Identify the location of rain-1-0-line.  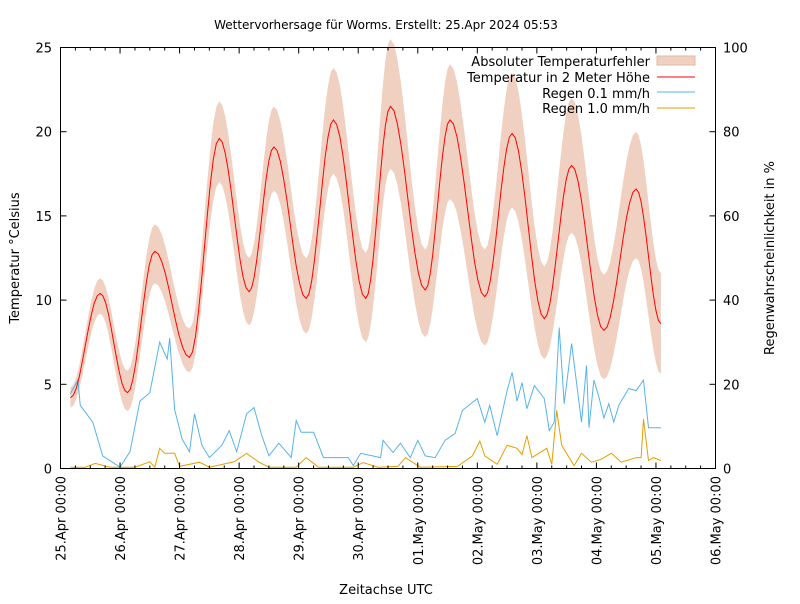
(366, 439).